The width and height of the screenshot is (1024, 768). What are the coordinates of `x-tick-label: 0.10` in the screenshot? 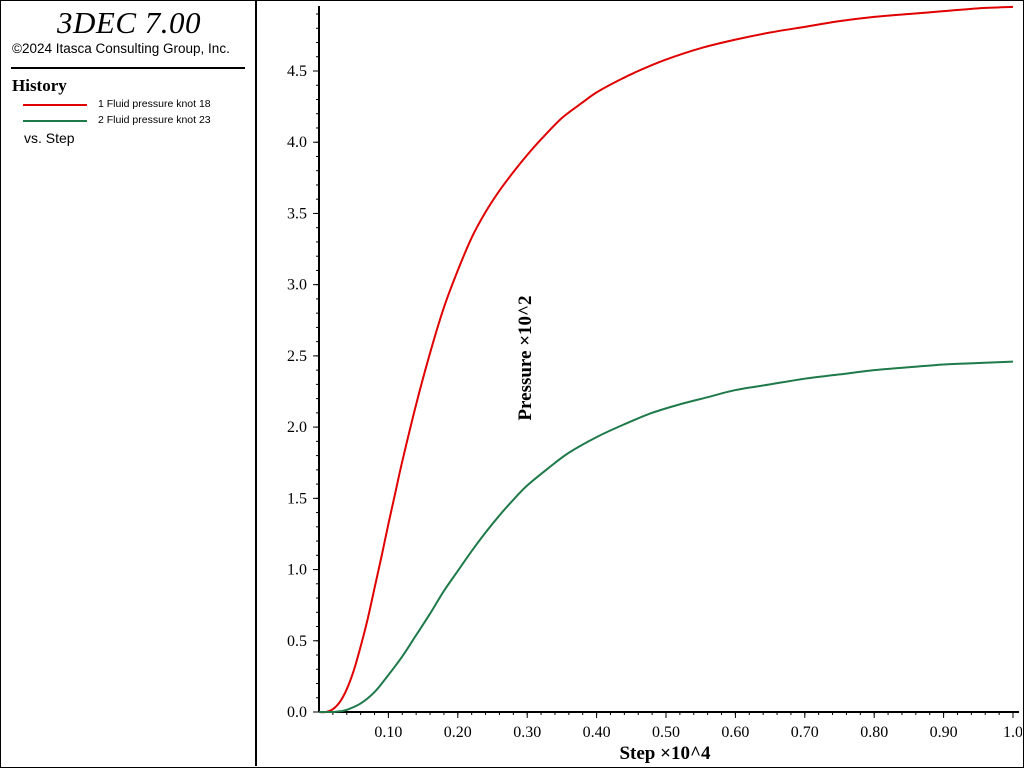 It's located at (388, 732).